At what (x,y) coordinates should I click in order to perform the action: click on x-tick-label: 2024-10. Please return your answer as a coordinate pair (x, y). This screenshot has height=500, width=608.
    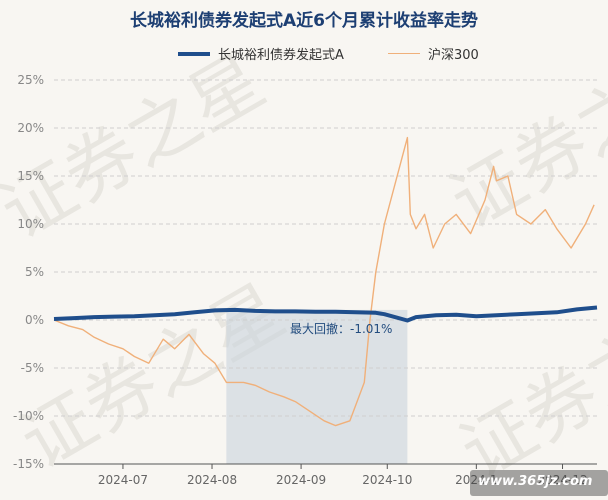
    Looking at the image, I should click on (387, 480).